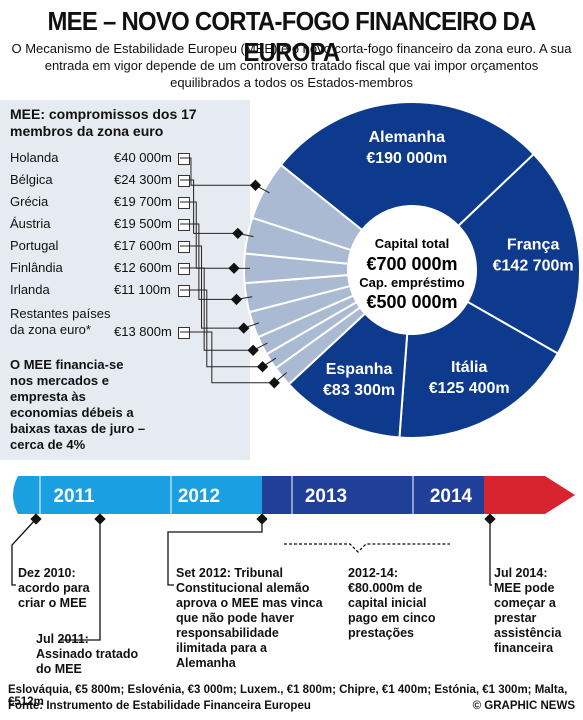 Image resolution: width=583 pixels, height=720 pixels. Describe the element at coordinates (411, 264) in the screenshot. I see `center-label: €700 000m` at that location.